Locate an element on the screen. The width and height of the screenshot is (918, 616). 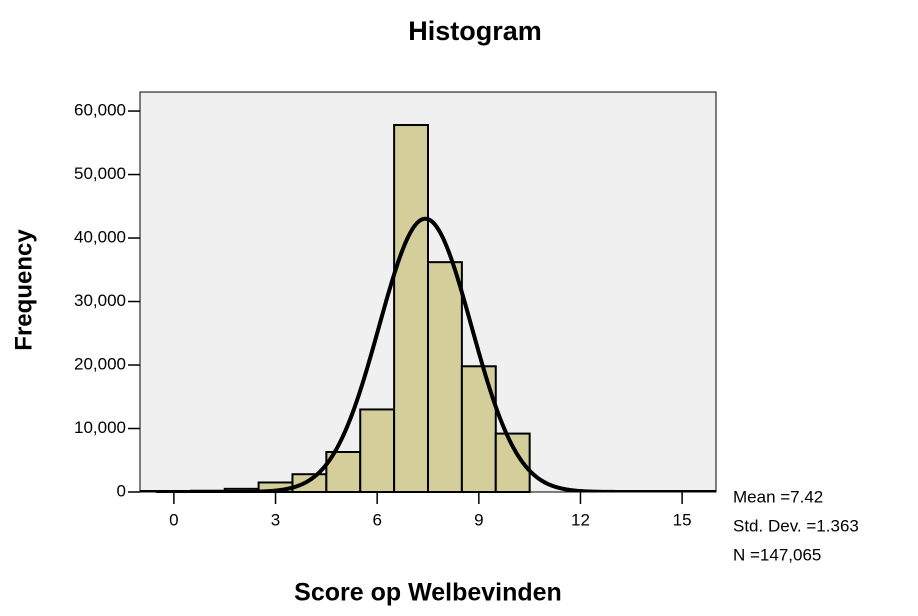
chart-title: Histogram is located at coordinates (475, 31).